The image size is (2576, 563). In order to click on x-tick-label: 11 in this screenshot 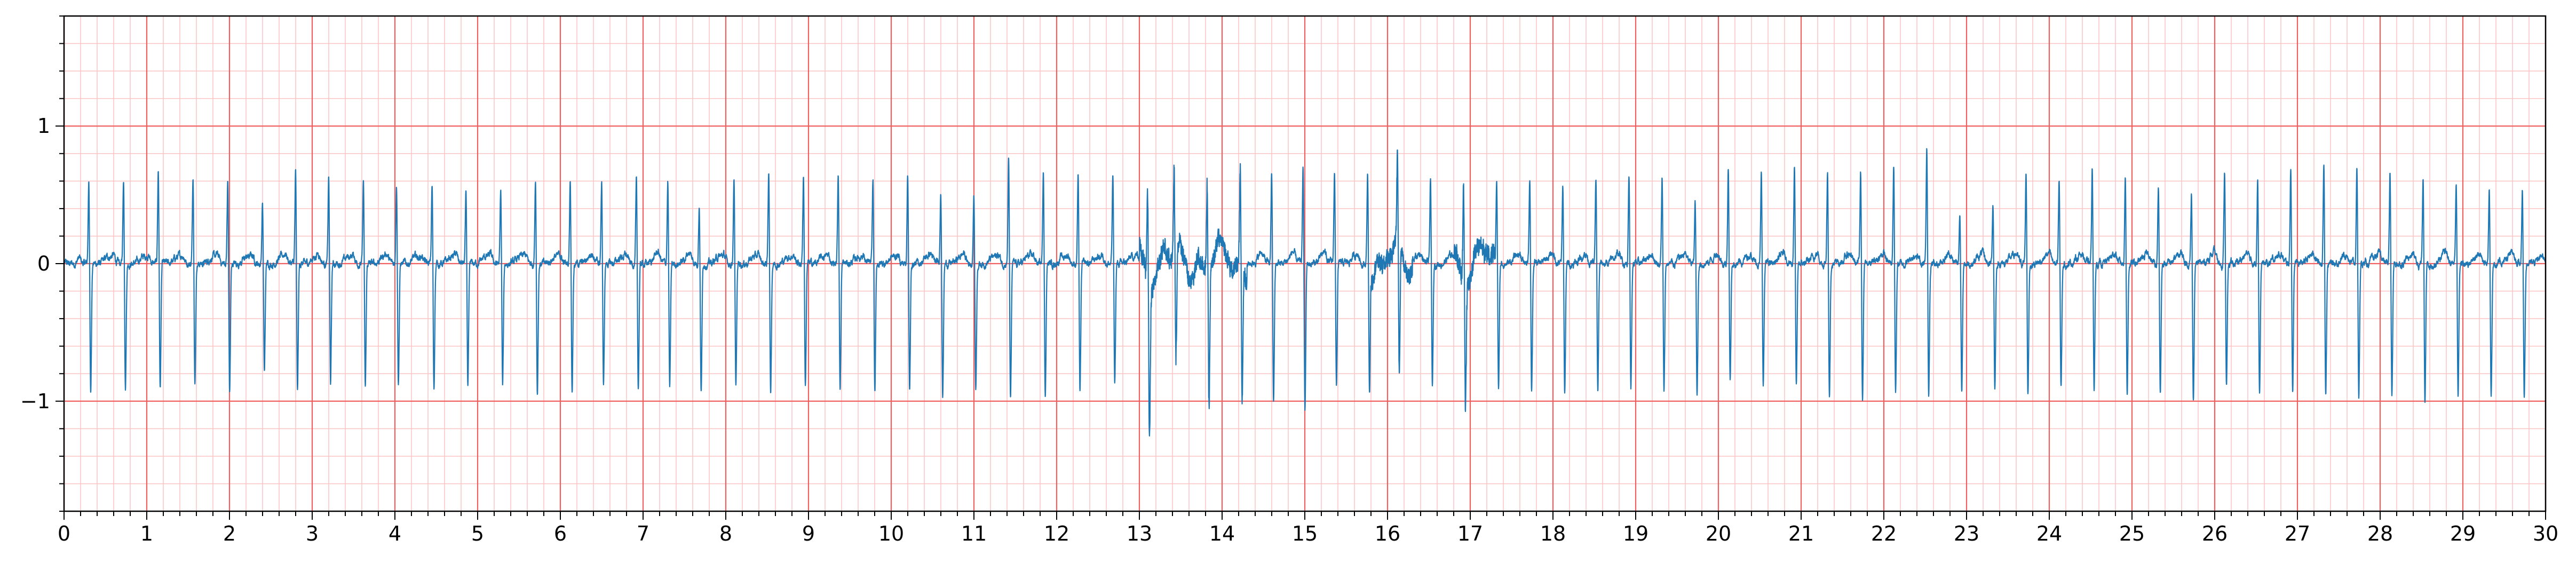, I will do `click(974, 533)`.